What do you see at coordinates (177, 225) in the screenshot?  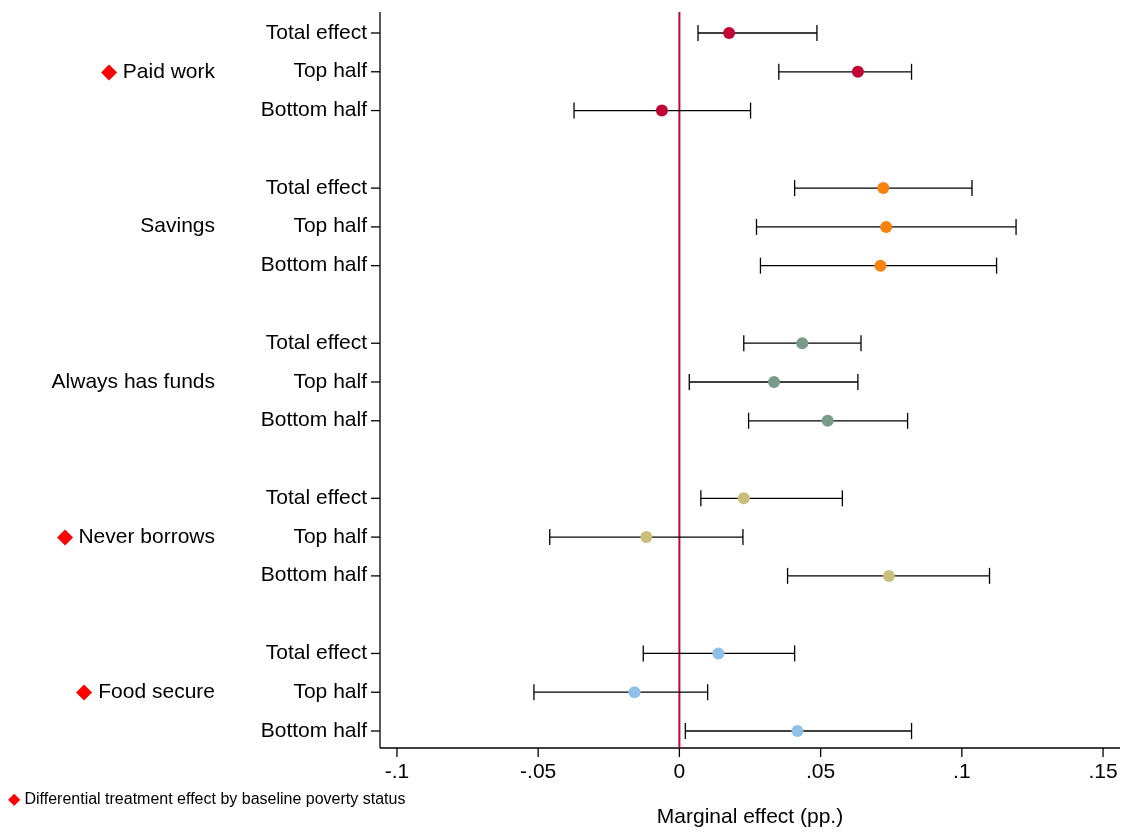 I see `text: Savings` at bounding box center [177, 225].